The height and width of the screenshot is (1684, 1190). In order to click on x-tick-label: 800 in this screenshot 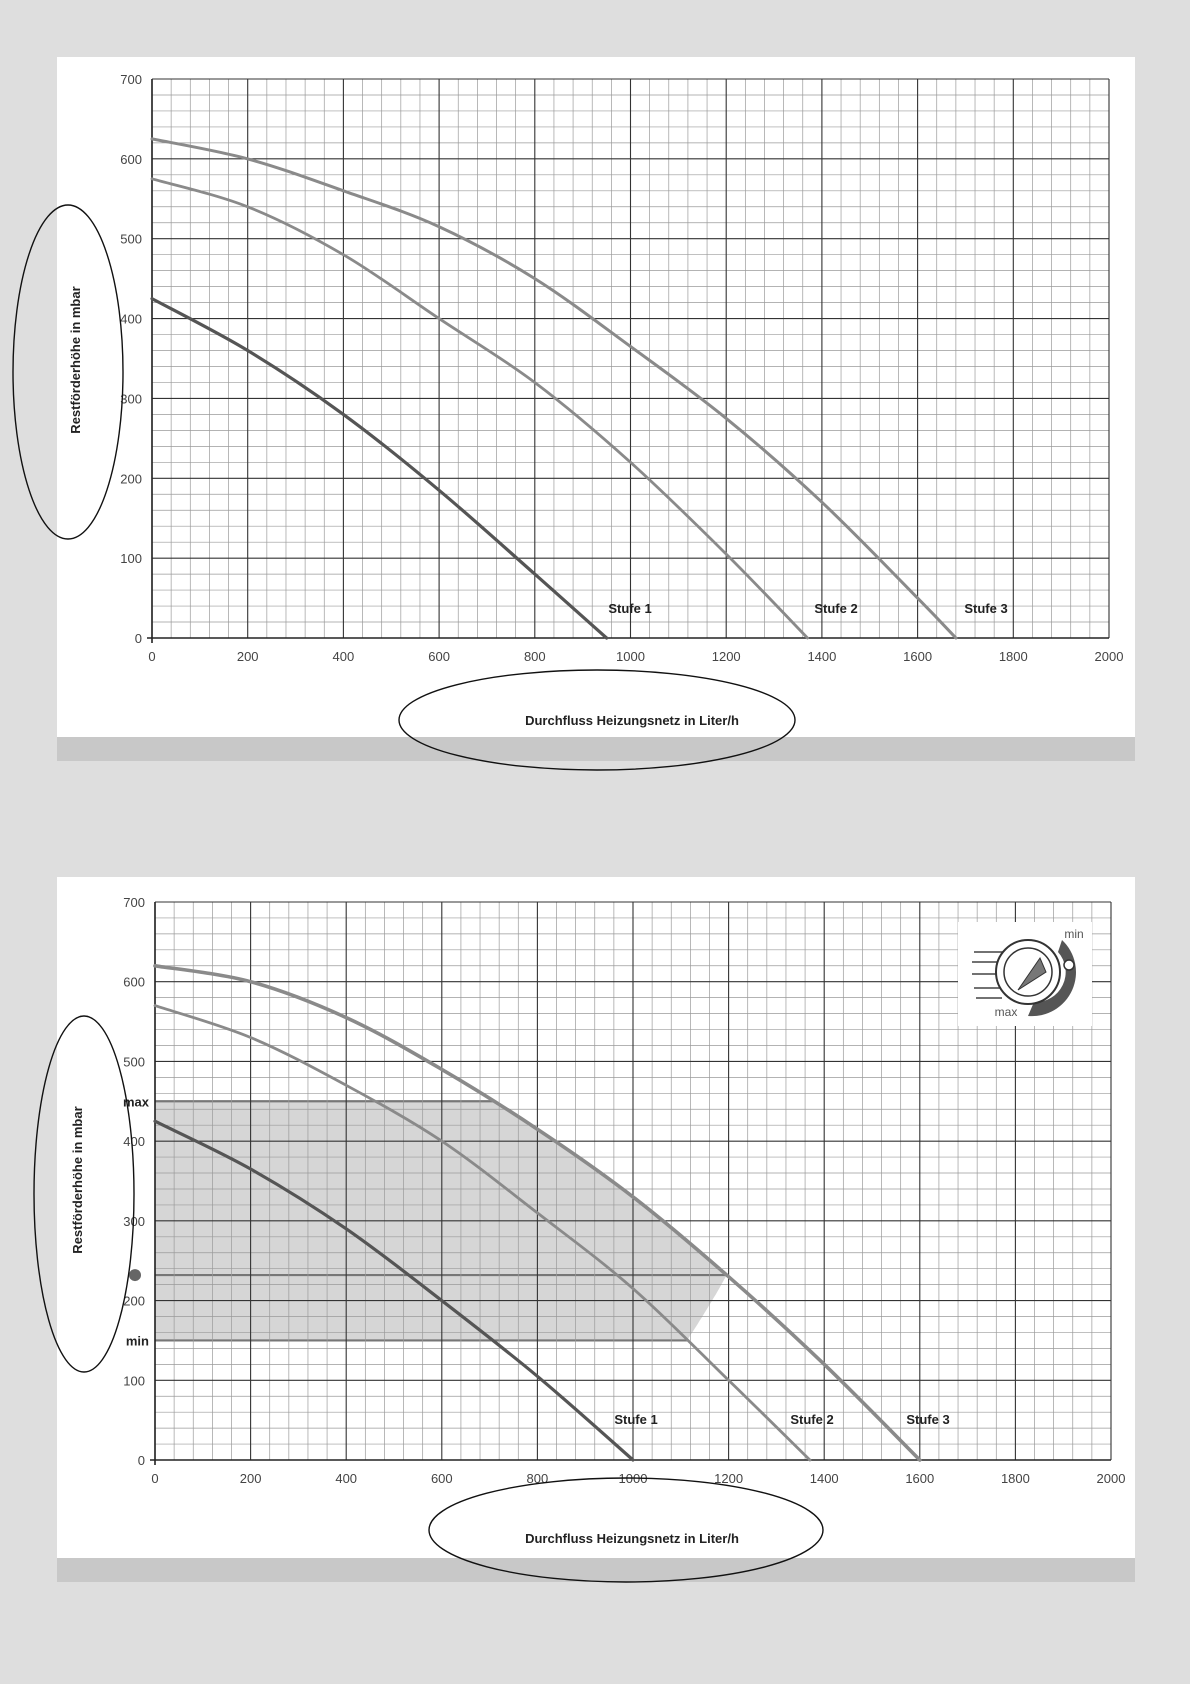, I will do `click(535, 656)`.